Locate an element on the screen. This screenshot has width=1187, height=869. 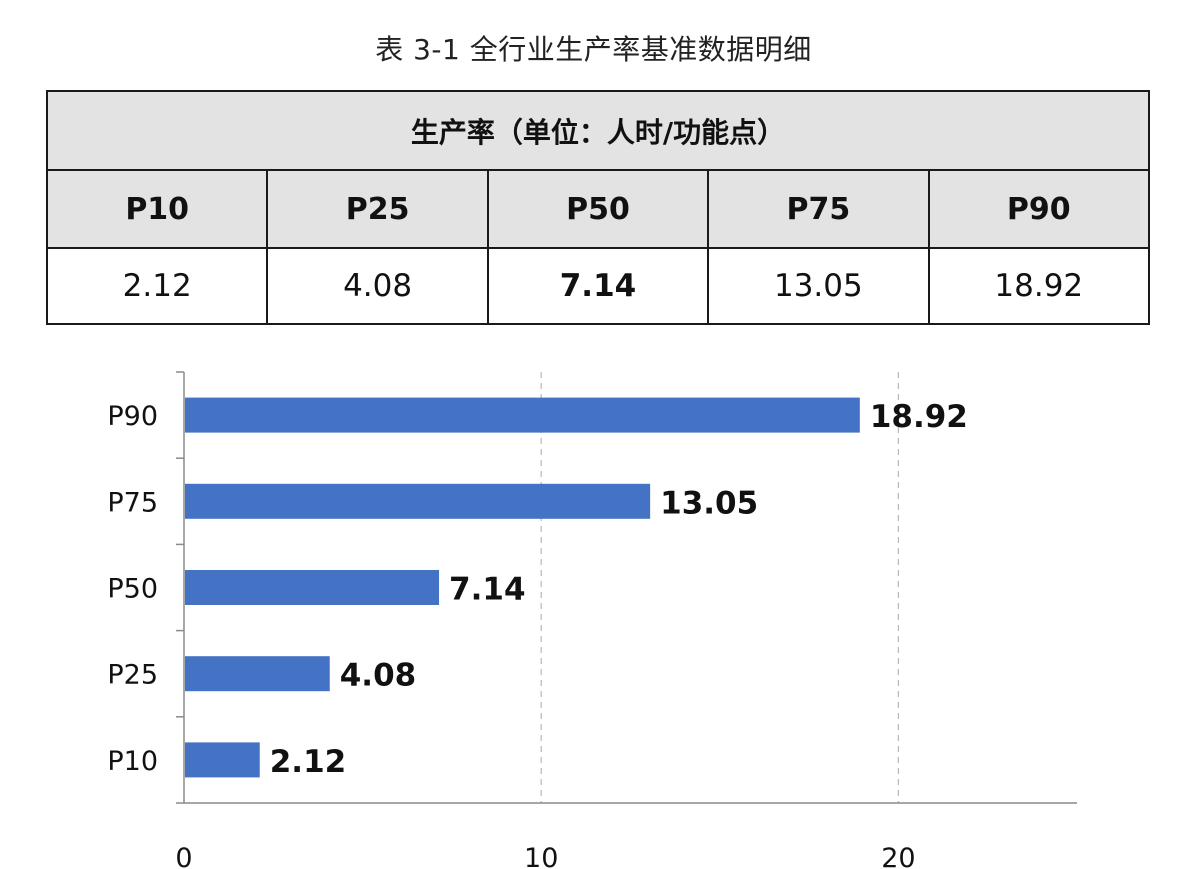
value-cell-p75: 13.05 is located at coordinates (818, 286).